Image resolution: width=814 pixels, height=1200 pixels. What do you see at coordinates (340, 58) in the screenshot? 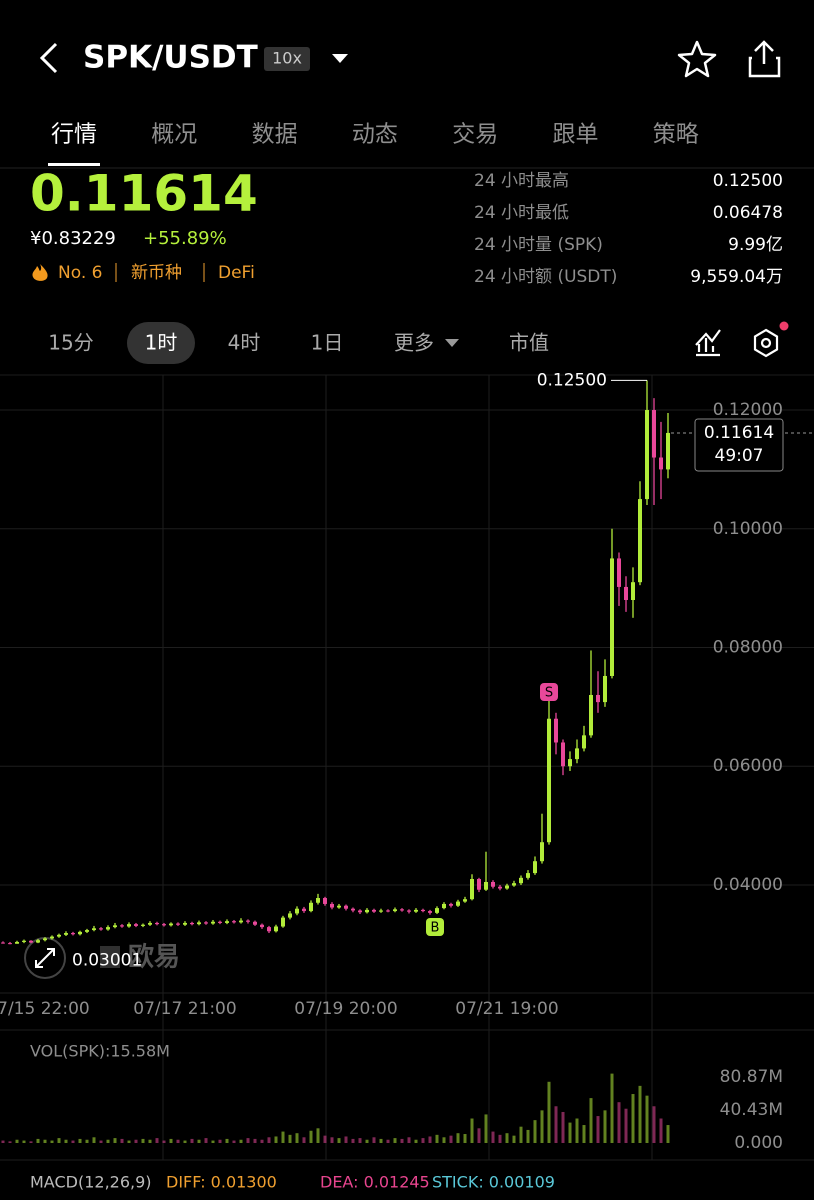
I see `pair-dropdown` at bounding box center [340, 58].